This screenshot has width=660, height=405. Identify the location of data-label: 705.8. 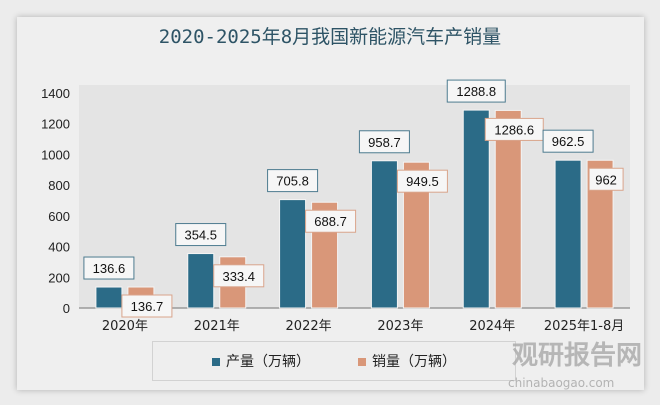
(292, 181).